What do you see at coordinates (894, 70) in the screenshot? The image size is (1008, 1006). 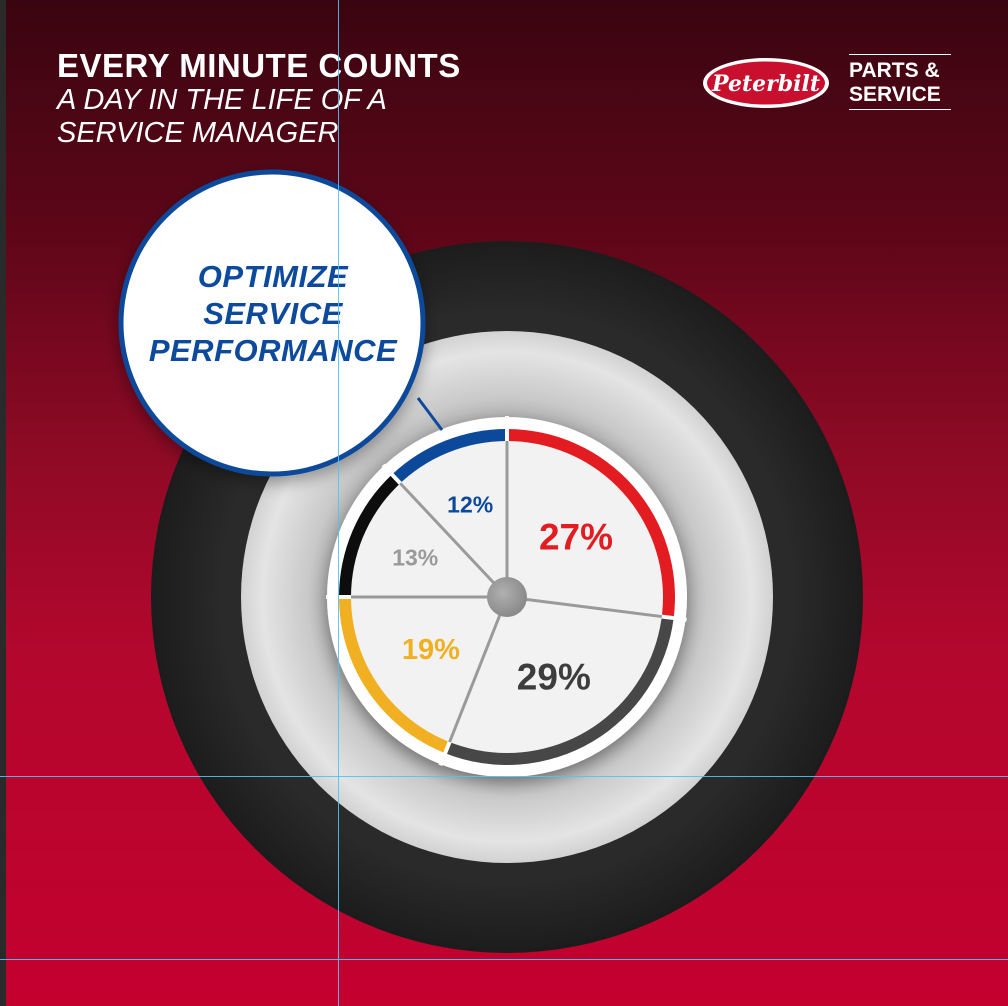 I see `parts-line-1: PARTS &` at bounding box center [894, 70].